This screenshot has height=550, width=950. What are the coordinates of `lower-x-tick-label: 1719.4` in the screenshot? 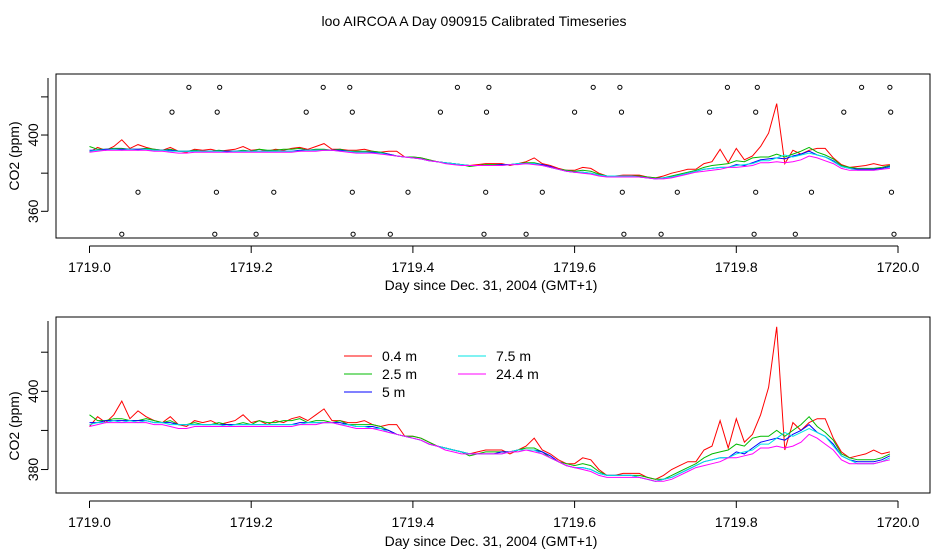 It's located at (412, 522).